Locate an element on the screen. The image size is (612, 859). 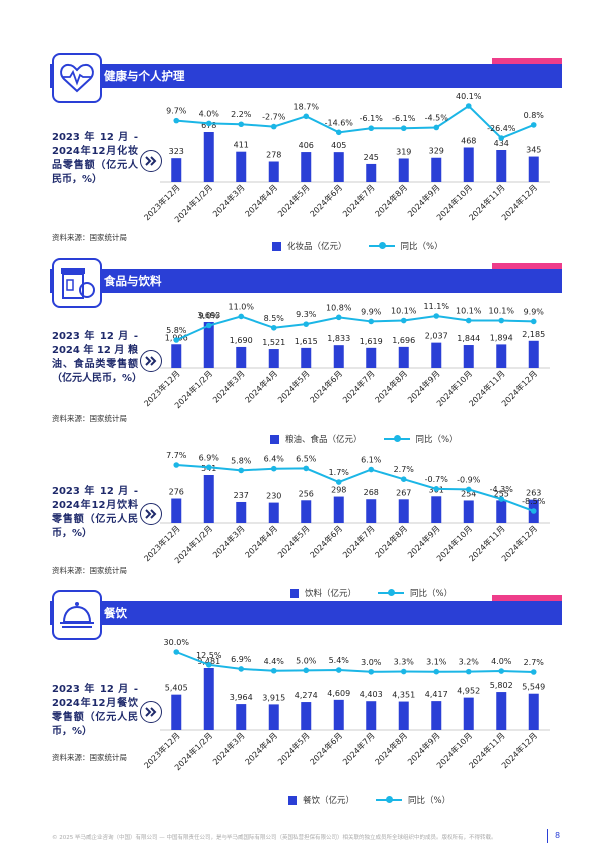
legend: 粮油、食品（亿元） 同比（%） is located at coordinates (364, 439).